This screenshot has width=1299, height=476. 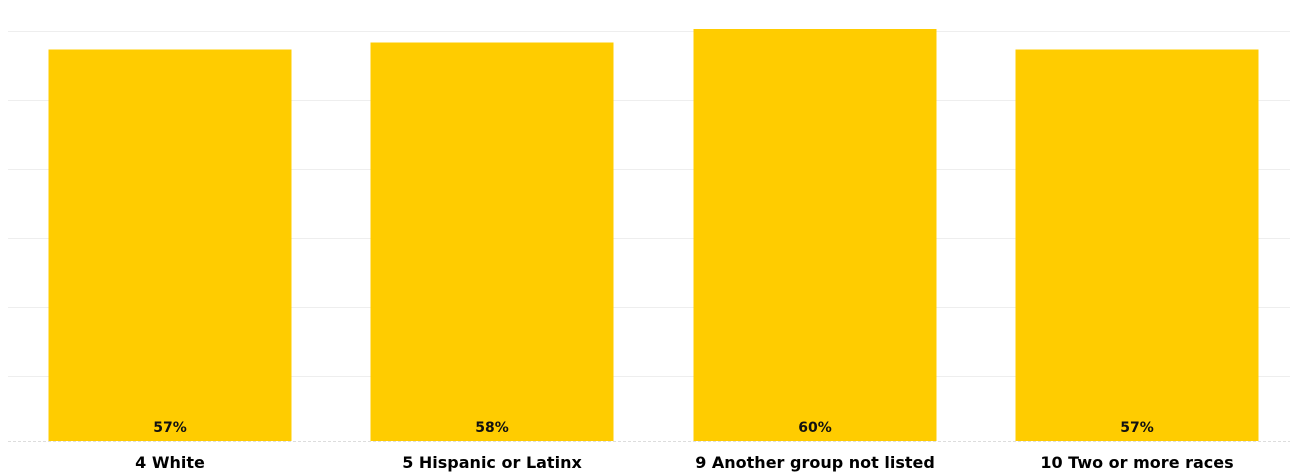 What do you see at coordinates (653, 428) in the screenshot?
I see `data-labels: 57% 58% 60% 57%` at bounding box center [653, 428].